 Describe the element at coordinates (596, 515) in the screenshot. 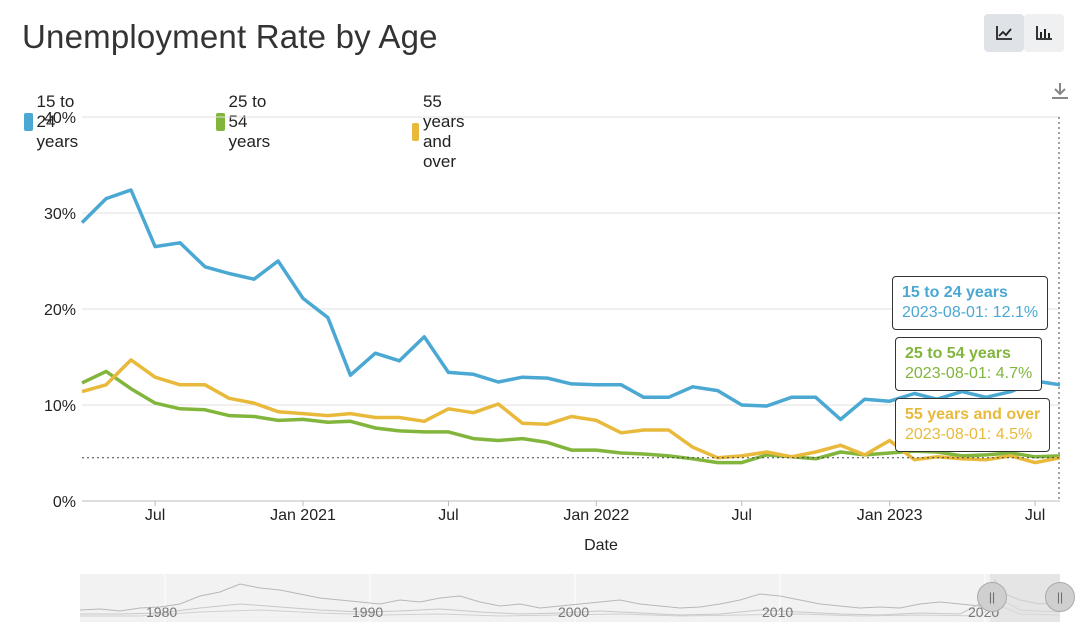

I see `x-tick-label: Jan 2022` at that location.